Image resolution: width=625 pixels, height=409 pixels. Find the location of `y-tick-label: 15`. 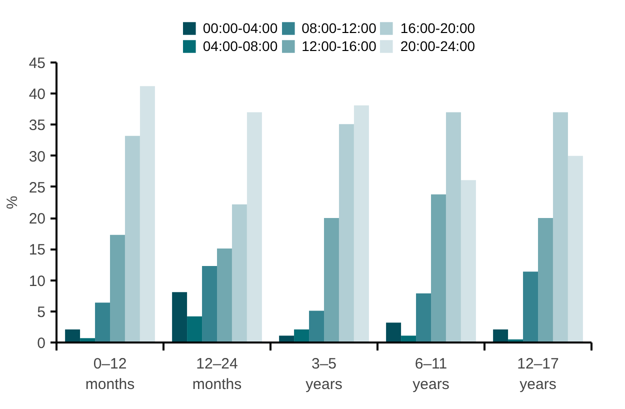

y-tick-label: 15 is located at coordinates (37, 250).